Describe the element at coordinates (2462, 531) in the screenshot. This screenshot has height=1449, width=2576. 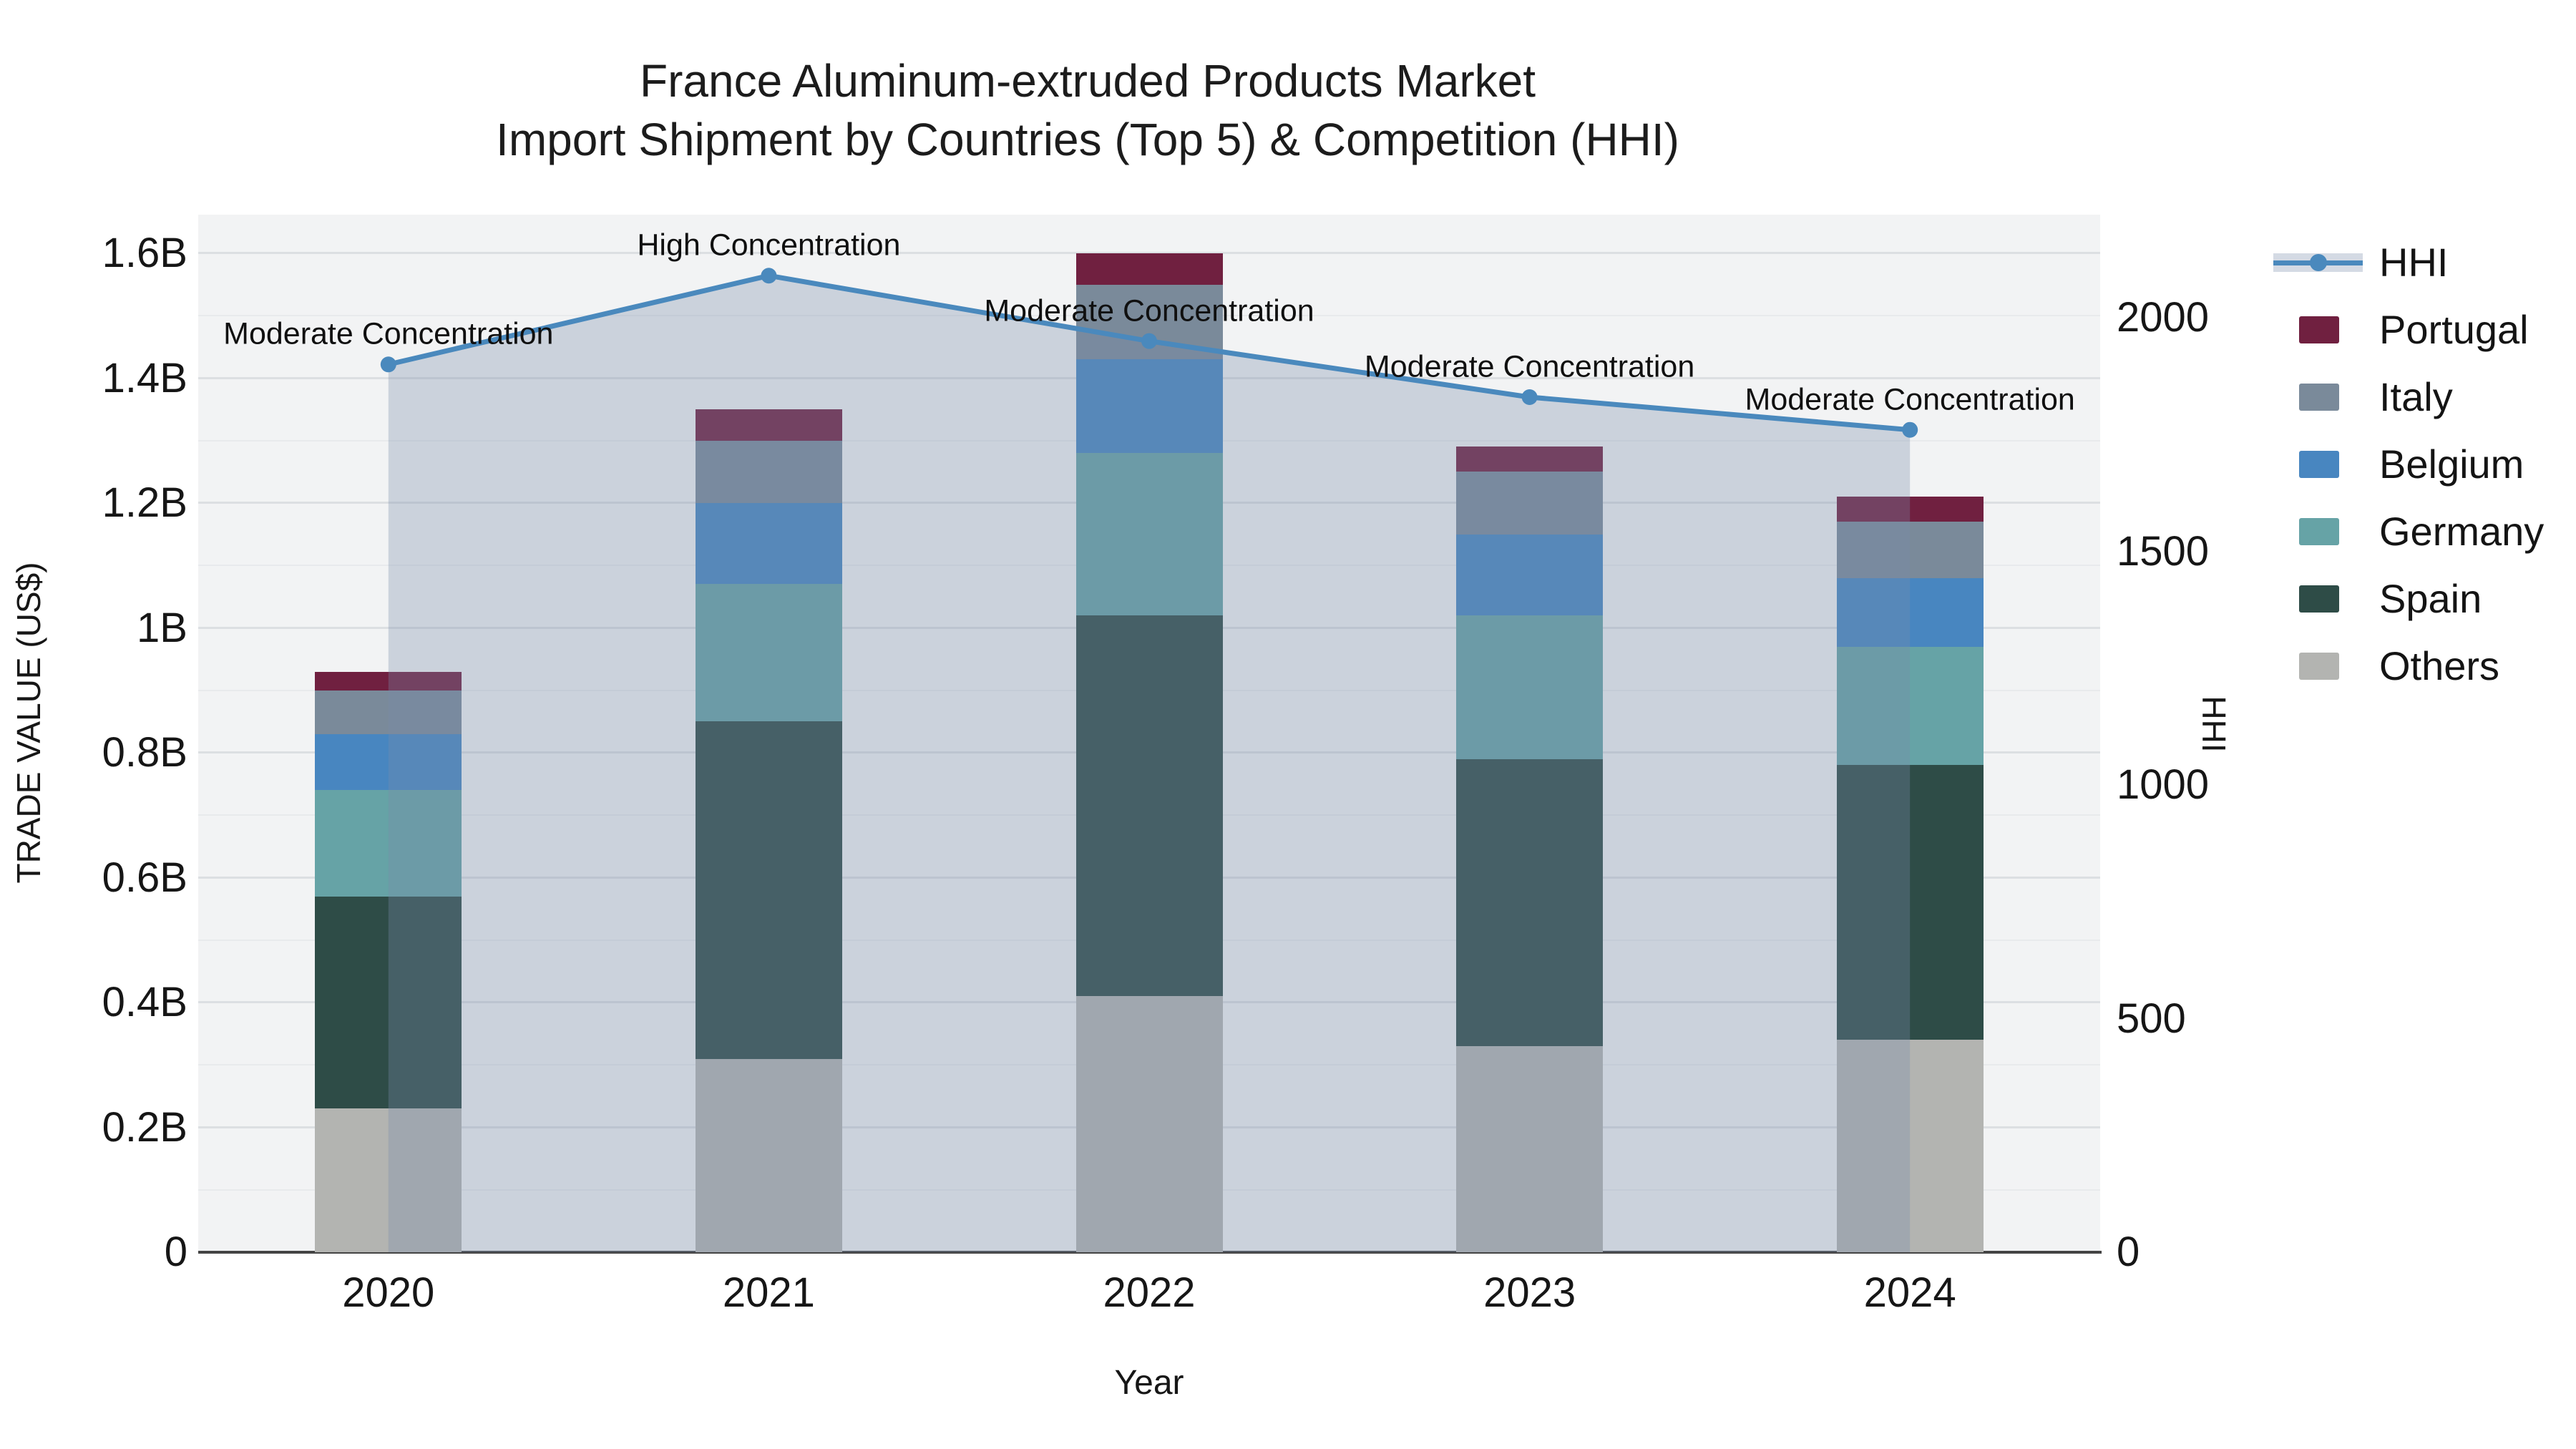
I see `legend-label-germany: Germany` at that location.